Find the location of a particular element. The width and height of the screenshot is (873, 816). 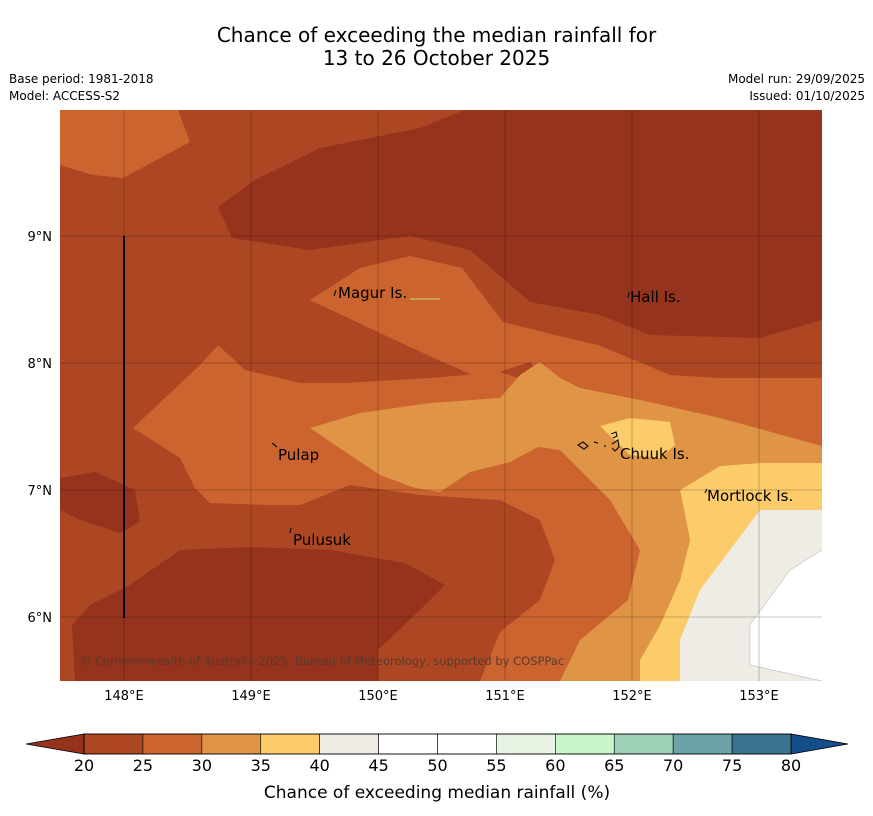

colorbar-tick-label: 80 is located at coordinates (791, 765).